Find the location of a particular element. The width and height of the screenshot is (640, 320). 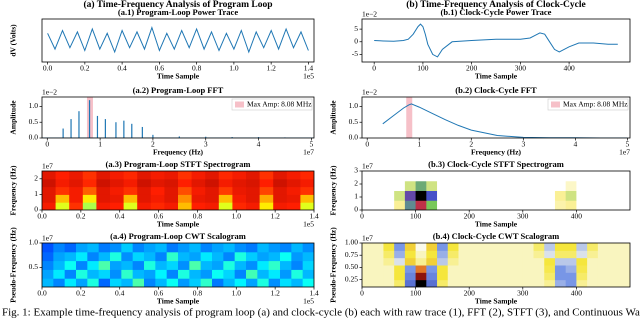

x-tick-label: 0 is located at coordinates (362, 293).